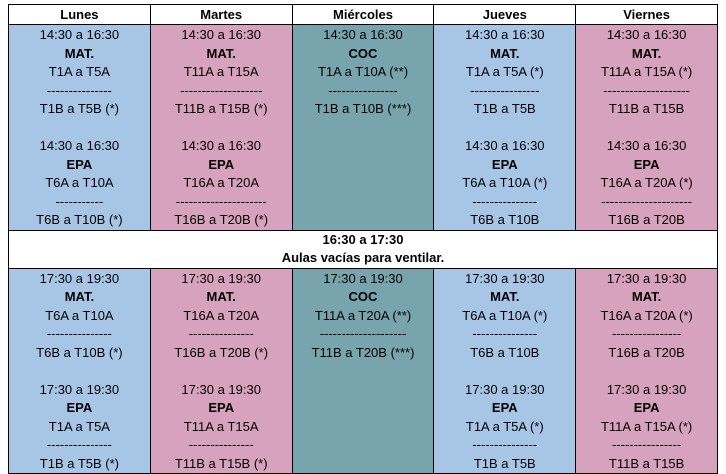  Describe the element at coordinates (646, 463) in the screenshot. I see `group-b-range: T11B a T15B` at that location.